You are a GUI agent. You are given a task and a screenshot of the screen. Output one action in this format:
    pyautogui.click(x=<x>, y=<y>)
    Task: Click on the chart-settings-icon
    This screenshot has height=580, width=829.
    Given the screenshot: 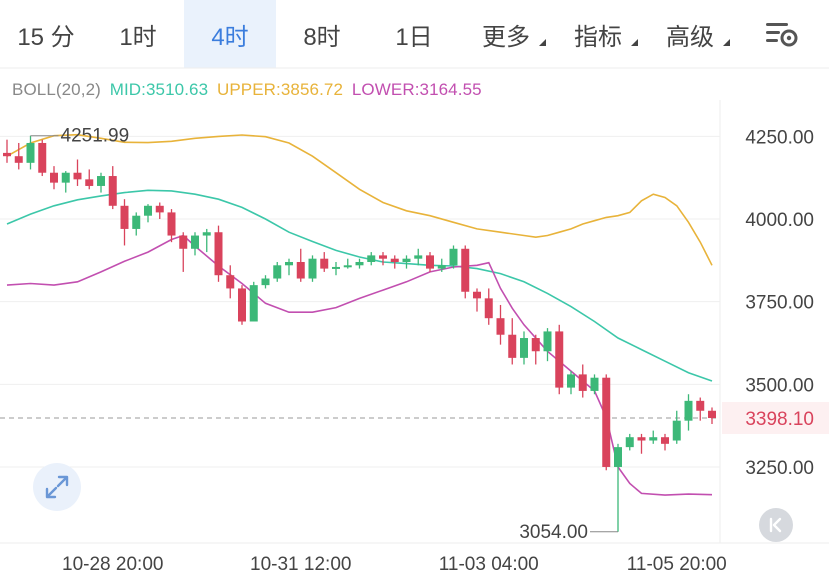 What is the action you would take?
    pyautogui.click(x=782, y=35)
    